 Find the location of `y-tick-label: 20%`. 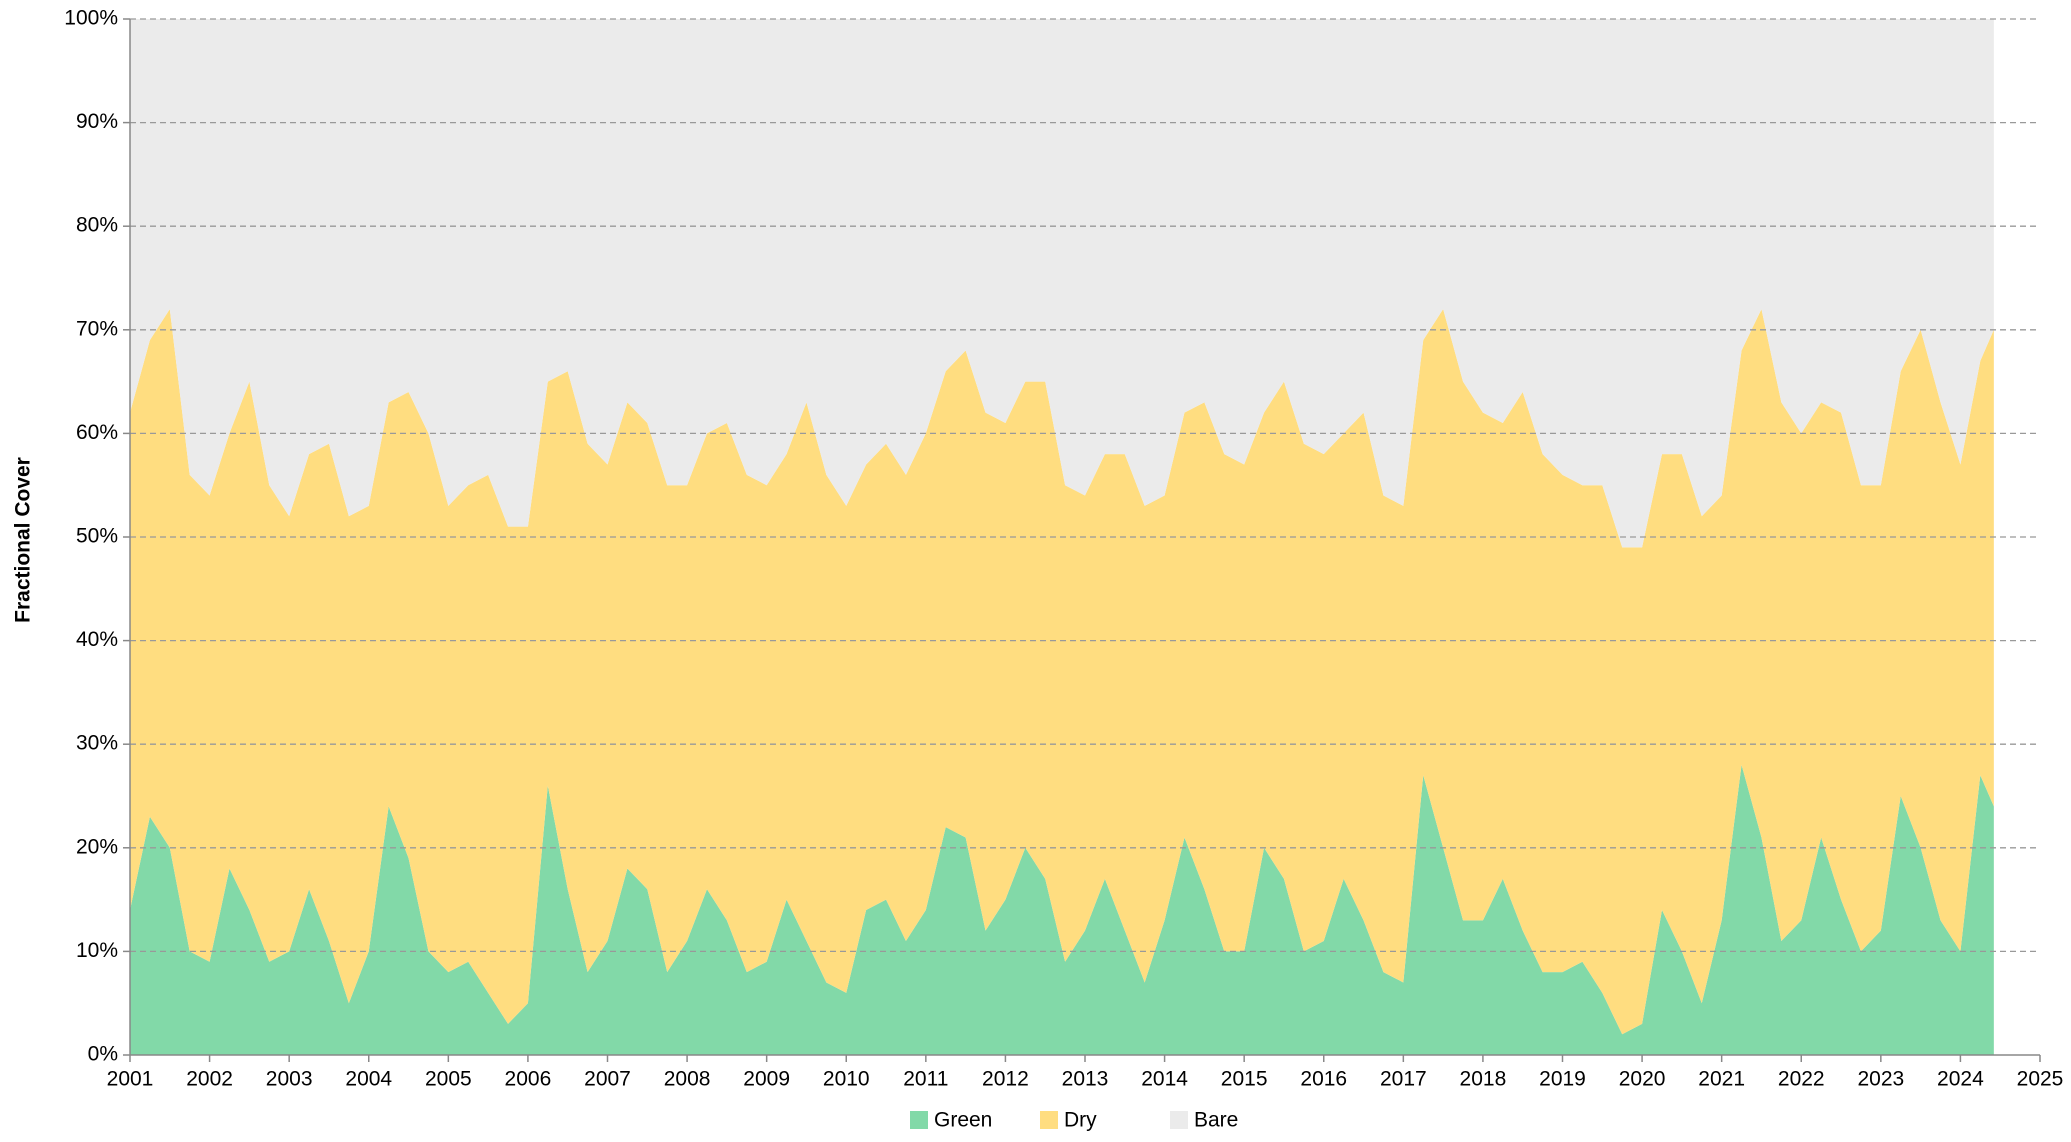

y-tick-label: 20% is located at coordinates (97, 846).